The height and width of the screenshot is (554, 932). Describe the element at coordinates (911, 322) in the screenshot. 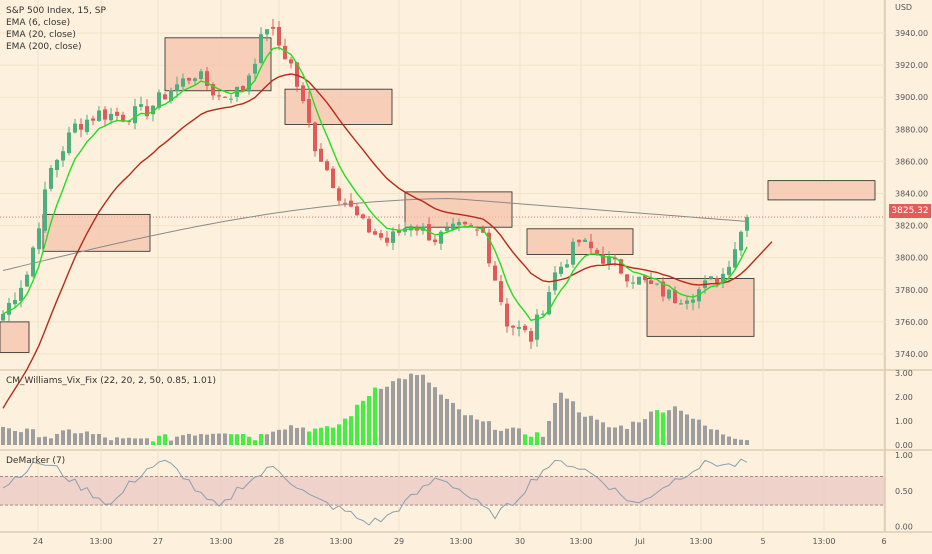

I see `price-tick-label: 3760.00` at that location.